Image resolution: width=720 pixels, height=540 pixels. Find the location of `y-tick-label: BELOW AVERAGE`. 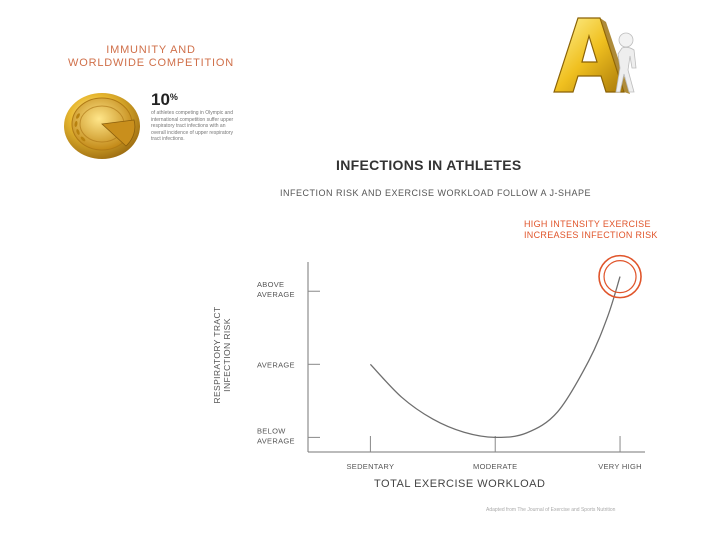

y-tick-label: BELOW AVERAGE is located at coordinates (276, 435).